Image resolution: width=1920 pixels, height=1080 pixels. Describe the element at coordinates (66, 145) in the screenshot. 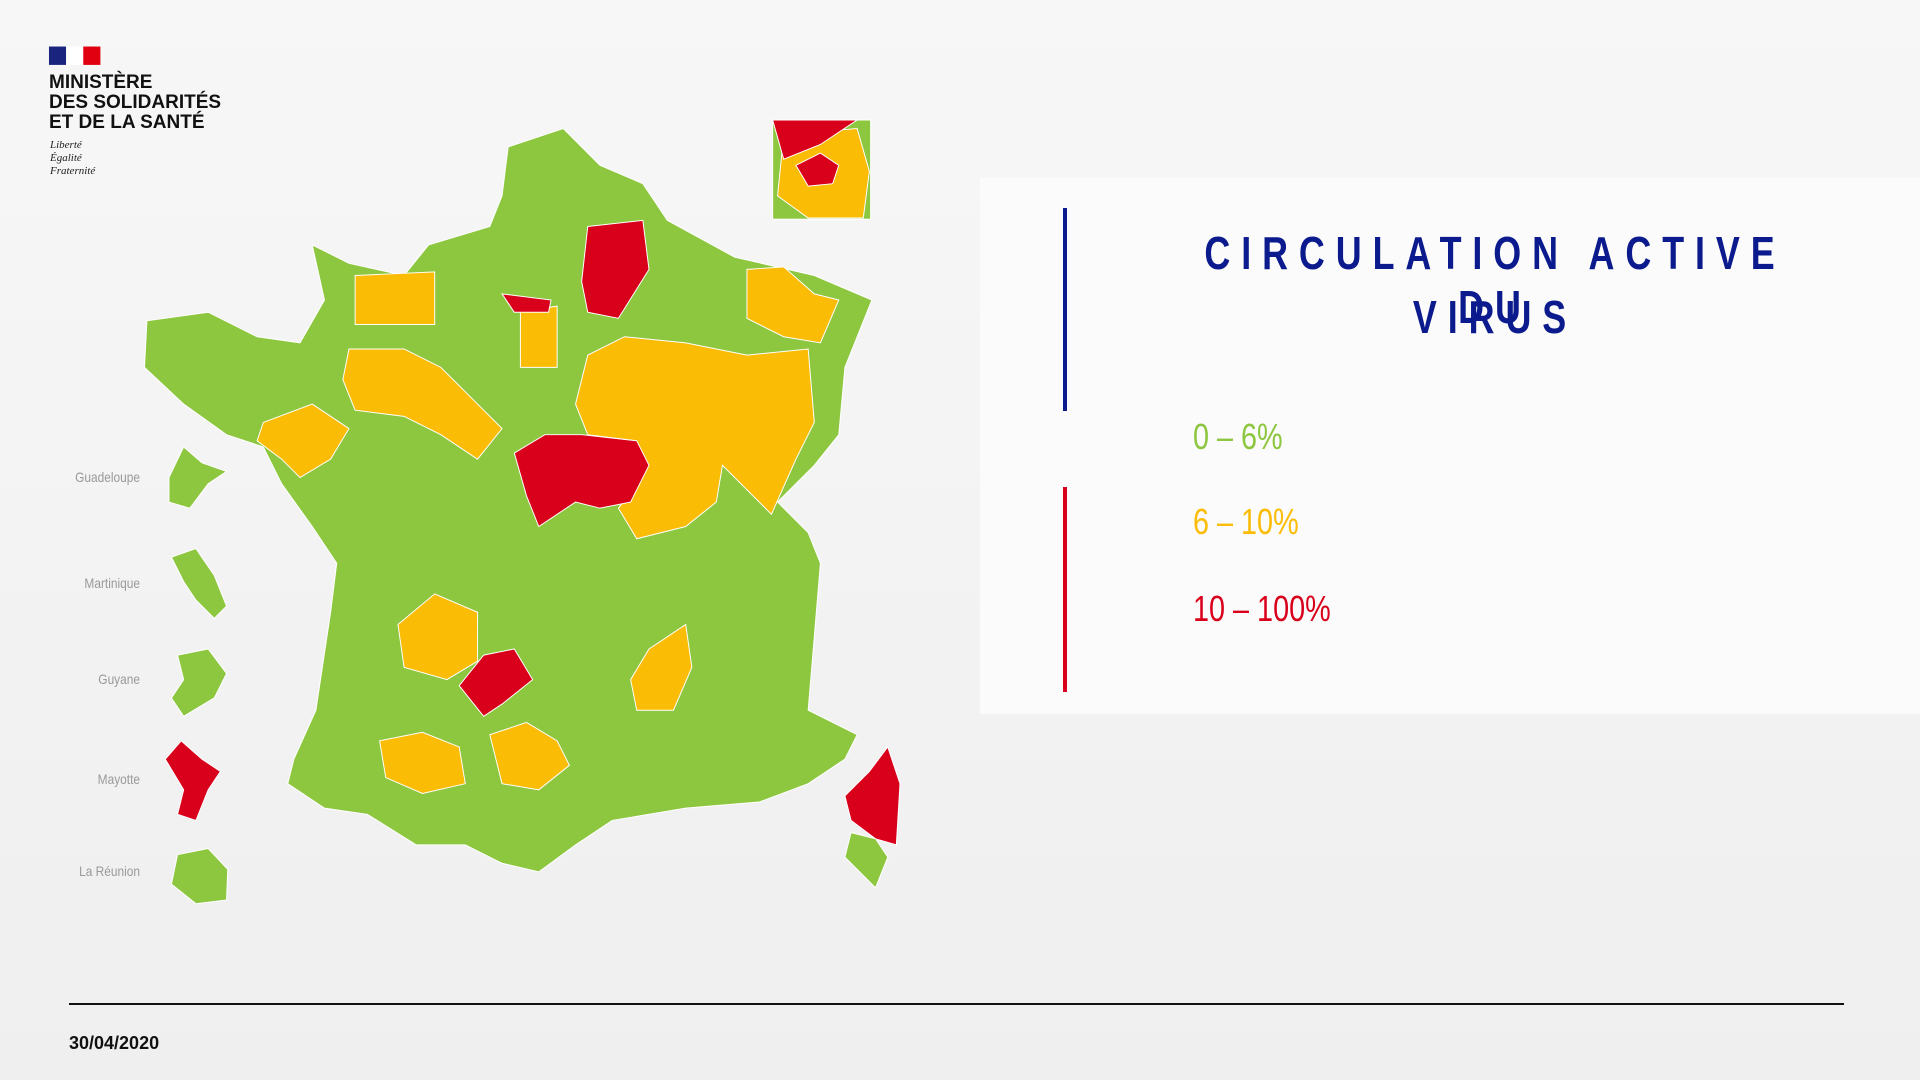

I see `motto-line: Liberté` at that location.